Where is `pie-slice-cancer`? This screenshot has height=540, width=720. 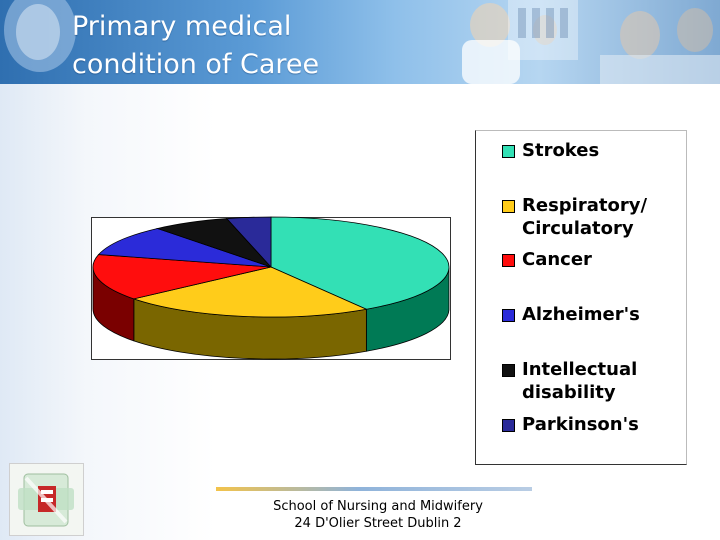
pie-slice-cancer is located at coordinates (182, 277).